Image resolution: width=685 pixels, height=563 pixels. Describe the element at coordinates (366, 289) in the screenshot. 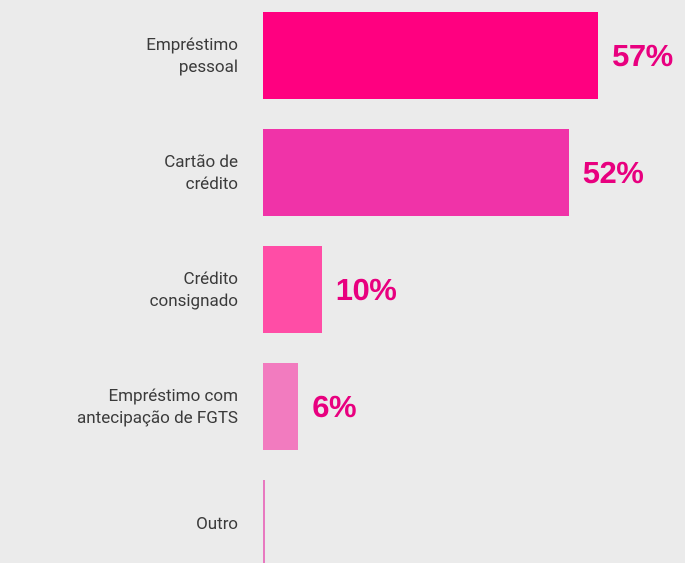

I see `value-label: 10%` at that location.